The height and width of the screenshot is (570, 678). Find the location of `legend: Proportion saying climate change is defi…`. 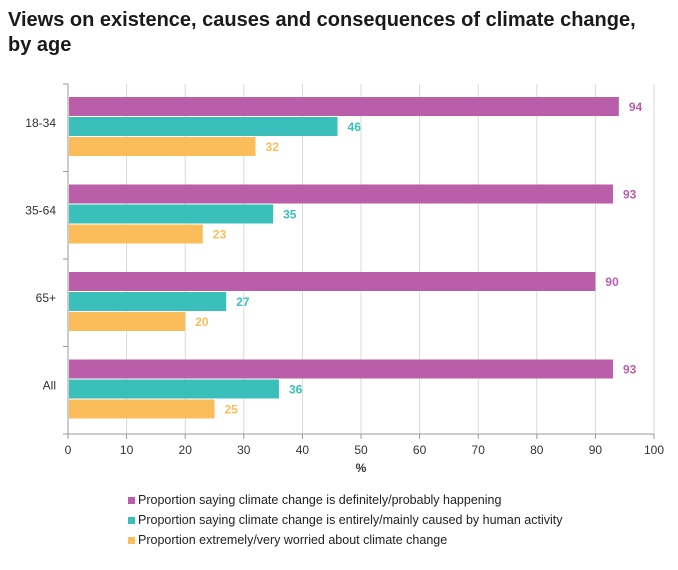

legend: Proportion saying climate change is defi… is located at coordinates (345, 520).